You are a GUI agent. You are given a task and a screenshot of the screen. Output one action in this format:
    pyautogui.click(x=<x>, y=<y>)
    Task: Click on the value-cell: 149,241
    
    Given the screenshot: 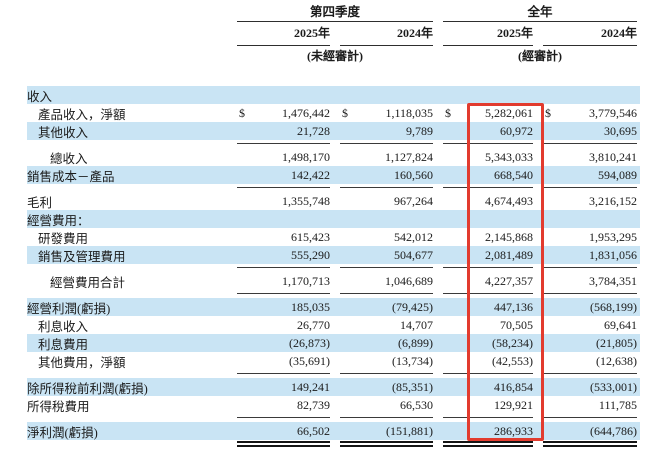 What is the action you would take?
    pyautogui.click(x=283, y=387)
    